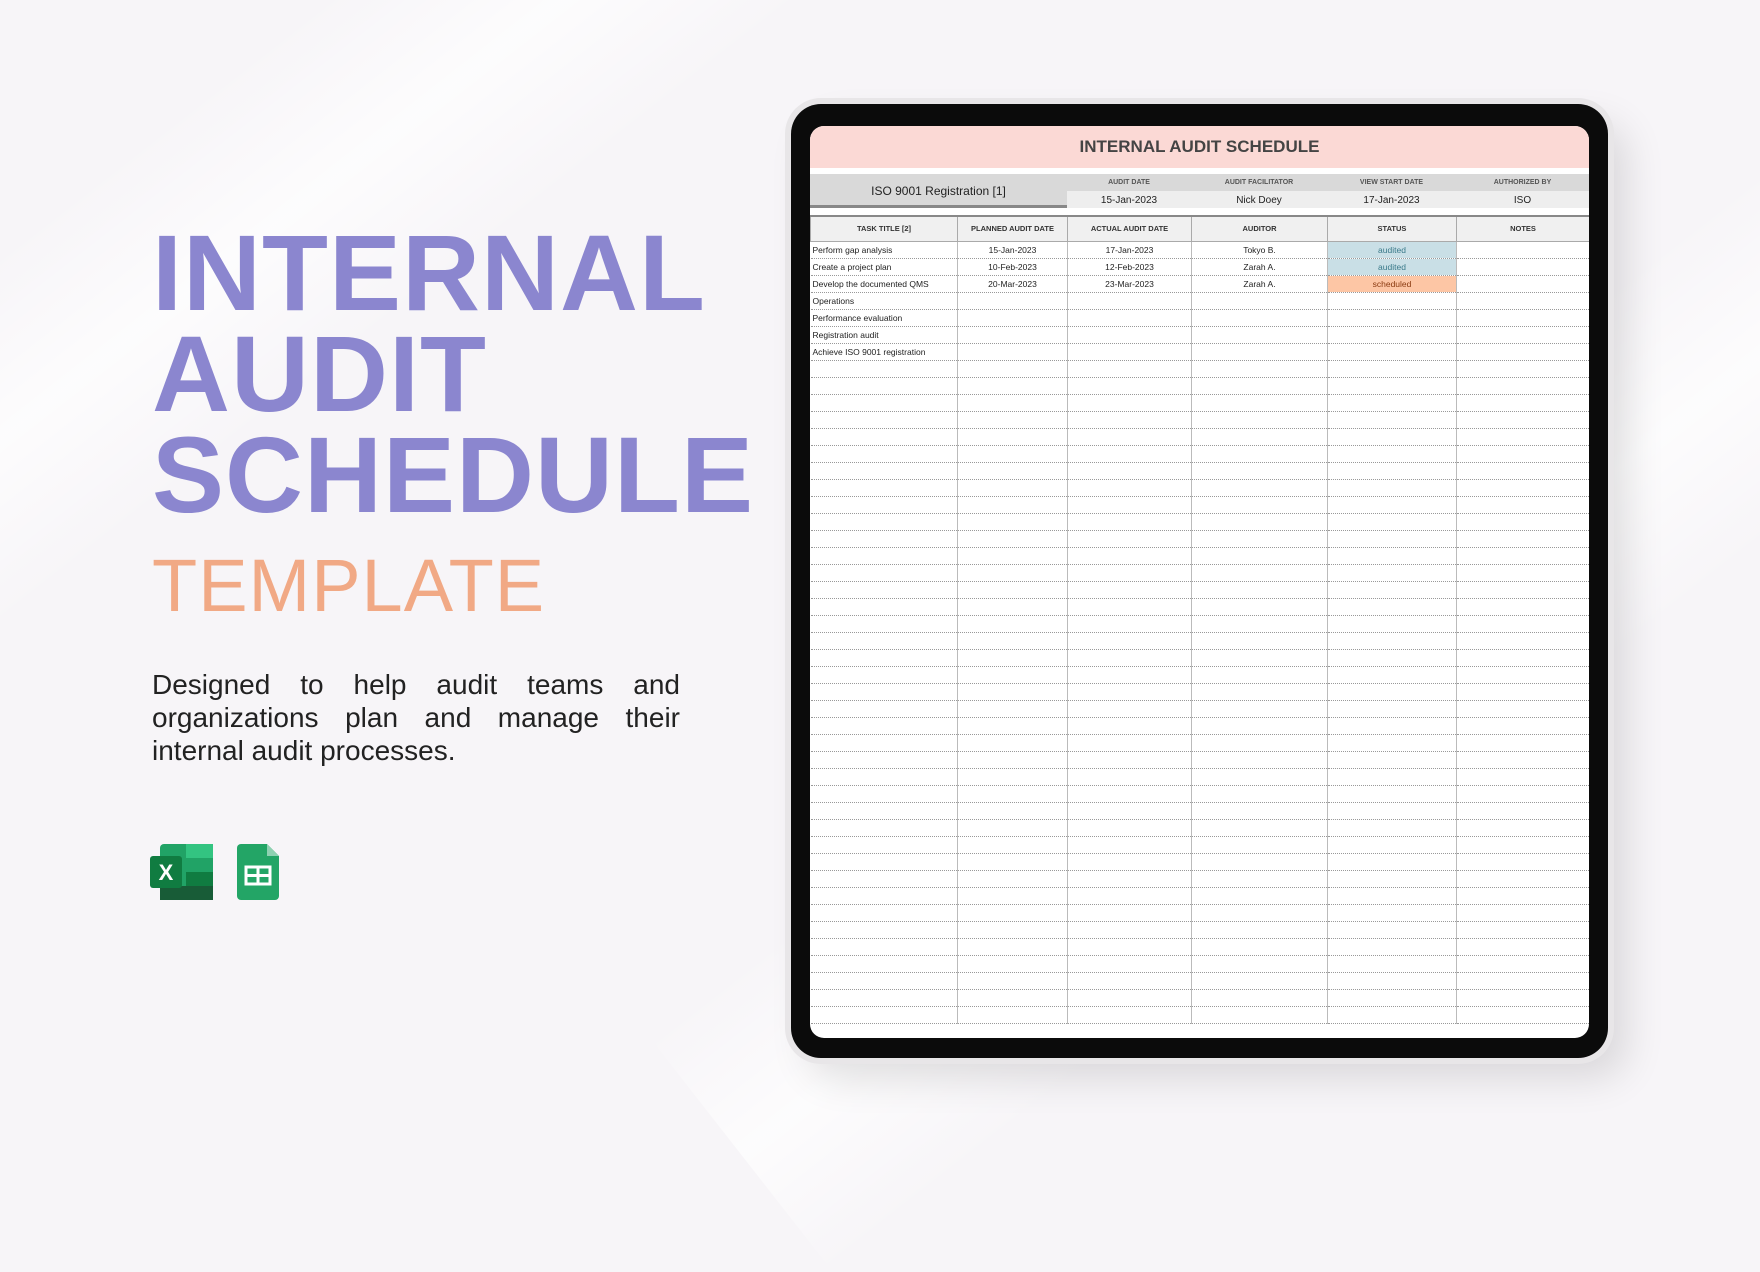 The width and height of the screenshot is (1760, 1272). What do you see at coordinates (1522, 199) in the screenshot?
I see `info-value: ISO` at bounding box center [1522, 199].